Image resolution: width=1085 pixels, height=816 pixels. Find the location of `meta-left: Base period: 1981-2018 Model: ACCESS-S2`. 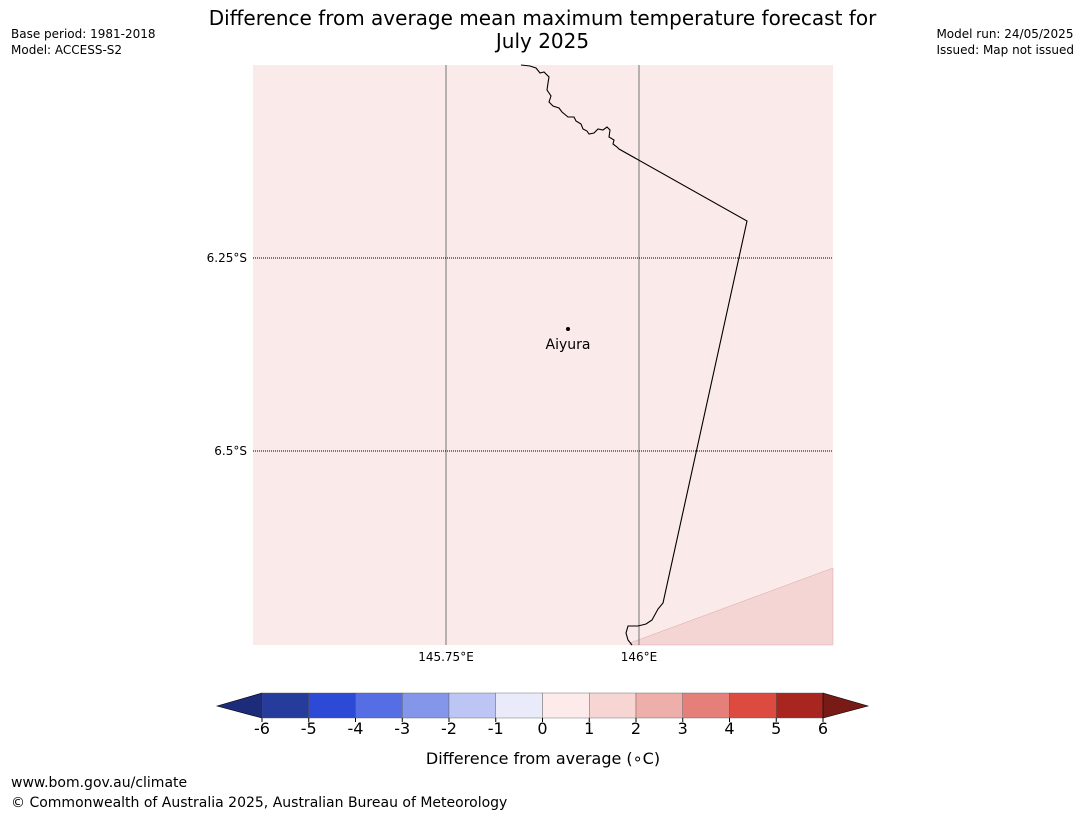

meta-left: Base period: 1981-2018 Model: ACCESS-S2 is located at coordinates (83, 42).